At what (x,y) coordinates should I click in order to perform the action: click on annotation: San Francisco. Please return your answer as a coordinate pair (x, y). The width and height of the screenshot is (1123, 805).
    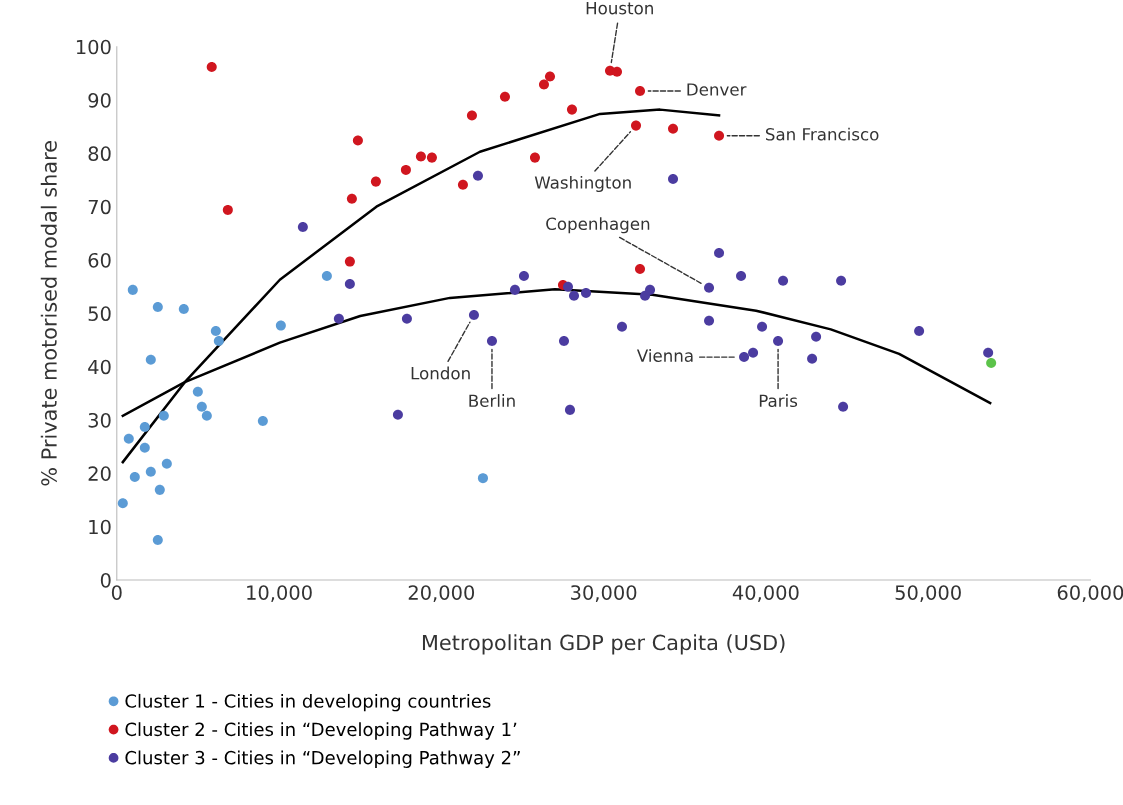
    Looking at the image, I should click on (822, 134).